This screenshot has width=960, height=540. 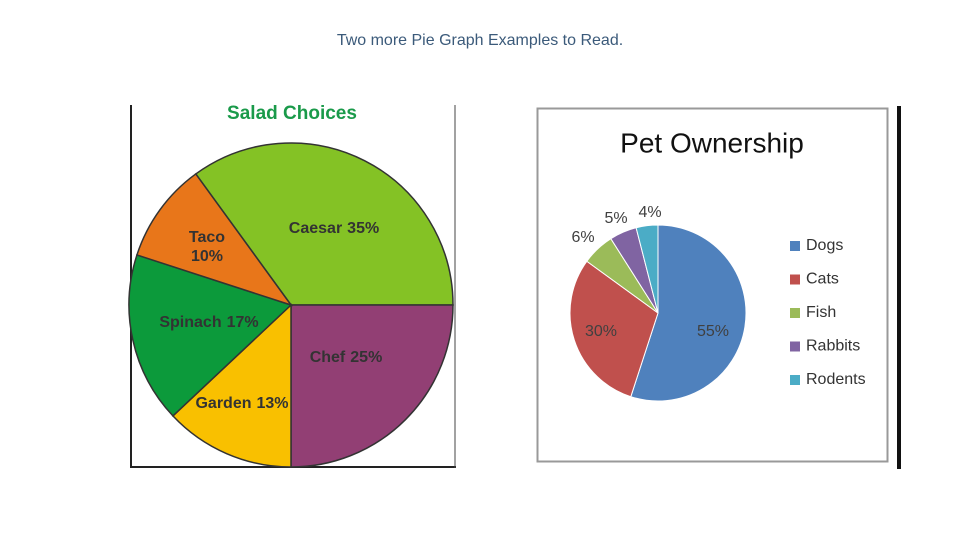 I want to click on data-label: 25%, so click(x=366, y=357).